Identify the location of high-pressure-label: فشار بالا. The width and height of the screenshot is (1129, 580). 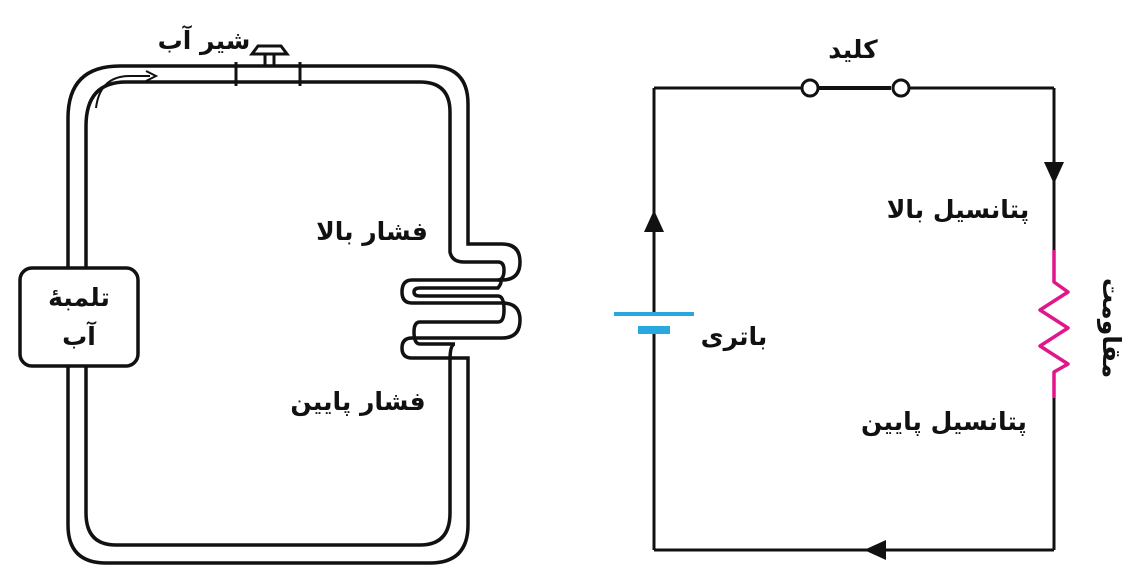
(372, 231).